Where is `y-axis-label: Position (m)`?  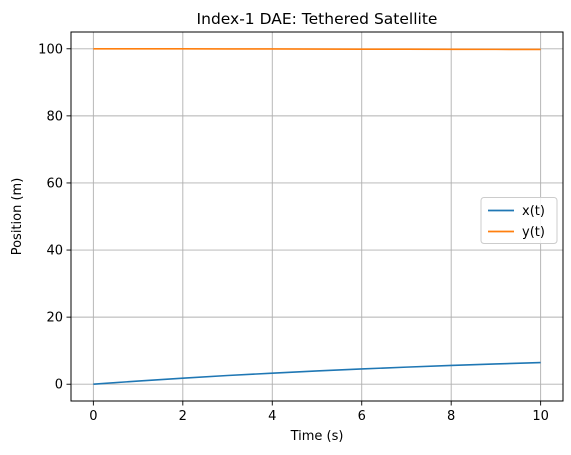 y-axis-label: Position (m) is located at coordinates (17, 217).